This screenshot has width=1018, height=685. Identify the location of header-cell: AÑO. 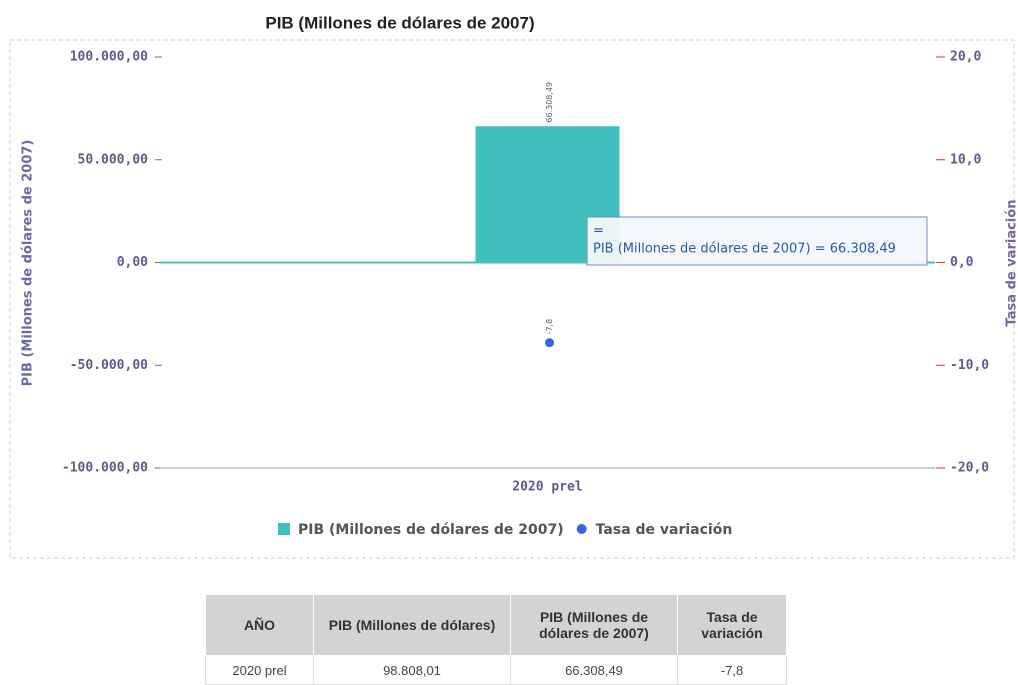
(260, 625).